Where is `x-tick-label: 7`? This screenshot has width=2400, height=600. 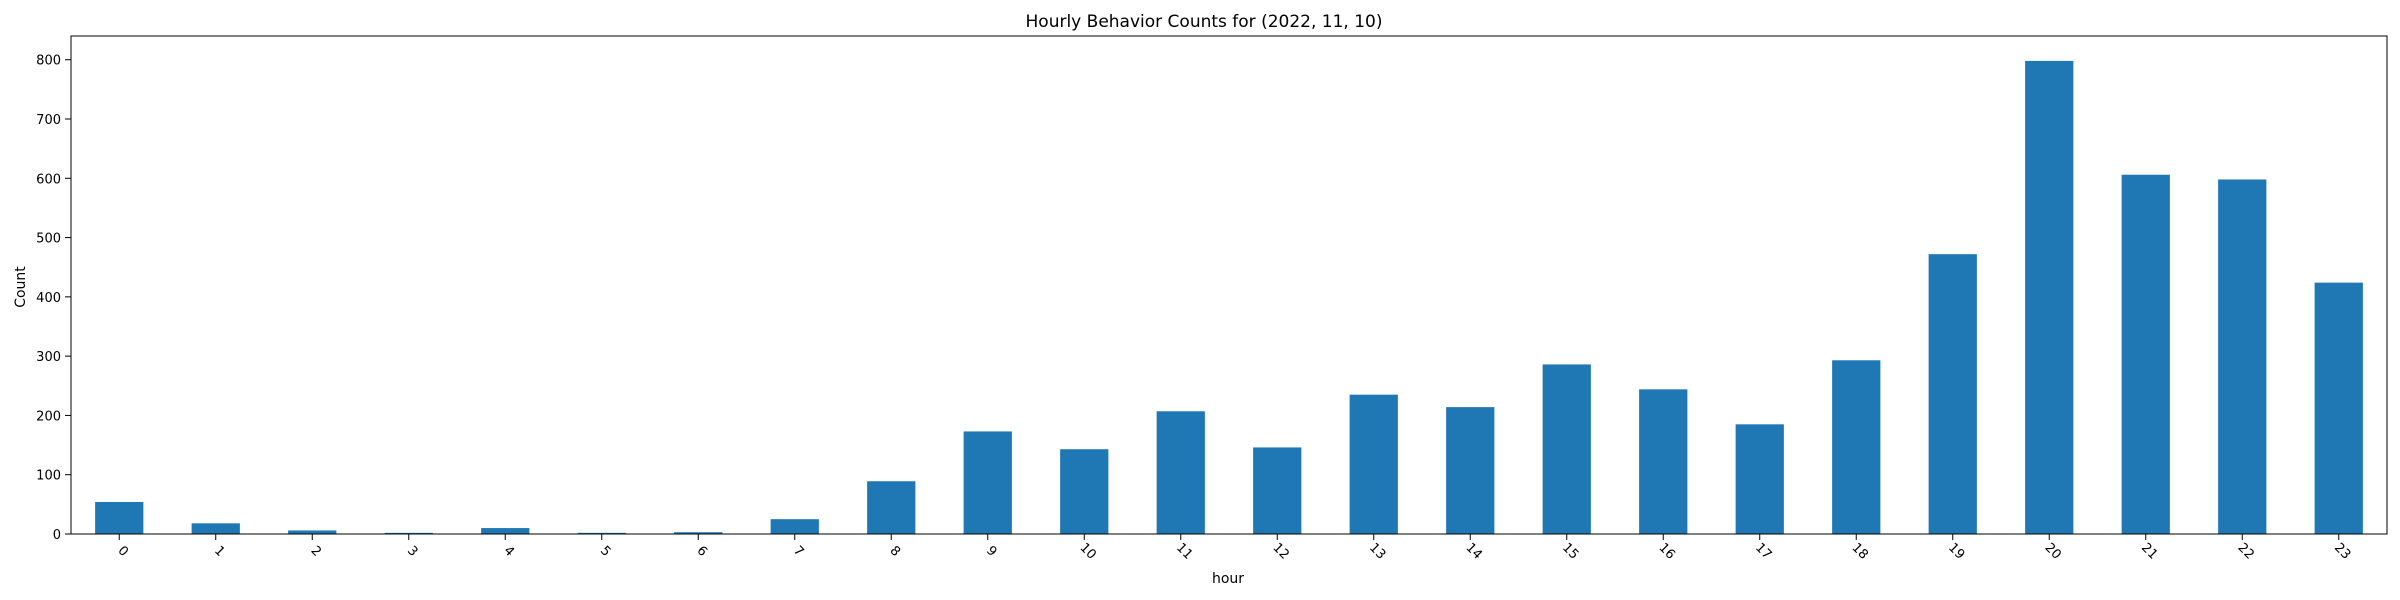
x-tick-label: 7 is located at coordinates (798, 551).